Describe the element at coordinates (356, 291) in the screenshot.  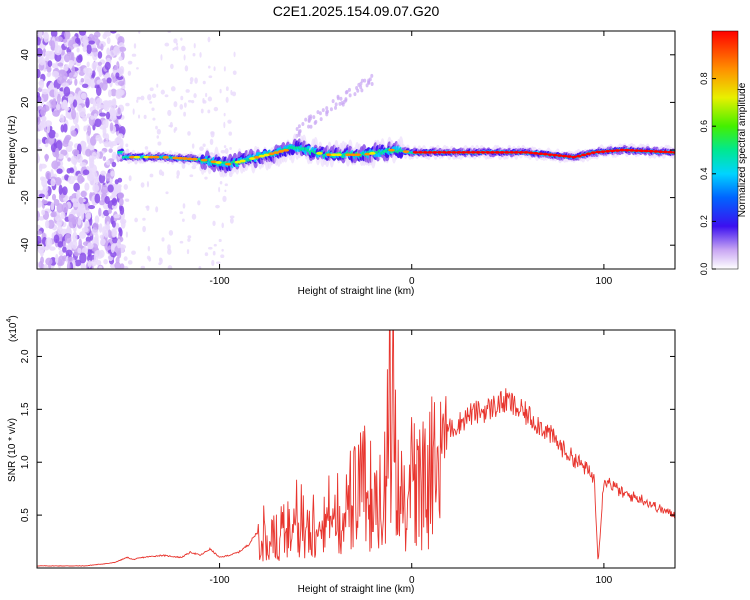
I see `spectrogram-xlabel: Height of straight line (km)` at that location.